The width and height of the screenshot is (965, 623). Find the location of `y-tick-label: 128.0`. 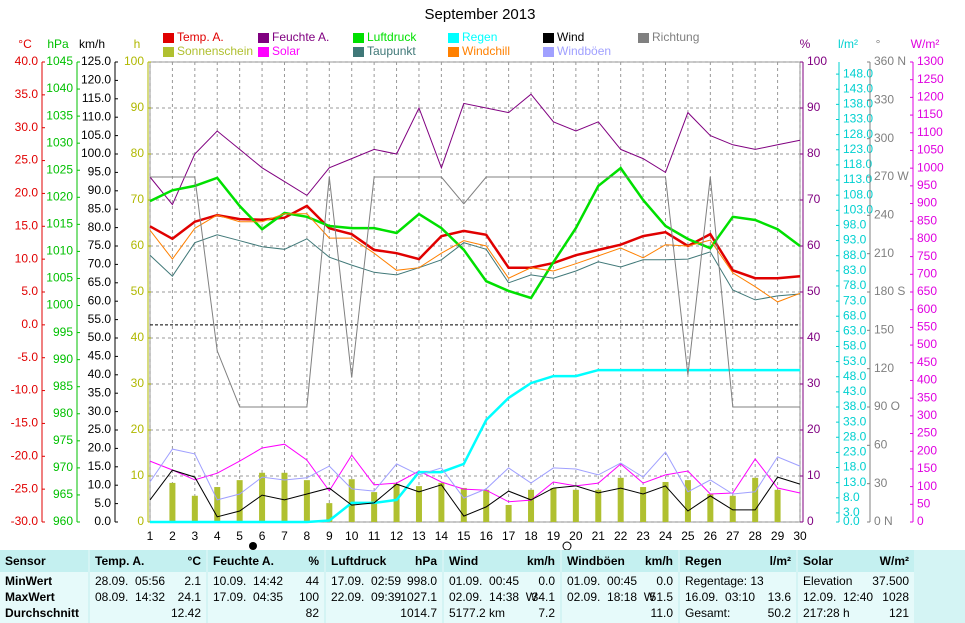

y-tick-label: 128.0 is located at coordinates (858, 134).